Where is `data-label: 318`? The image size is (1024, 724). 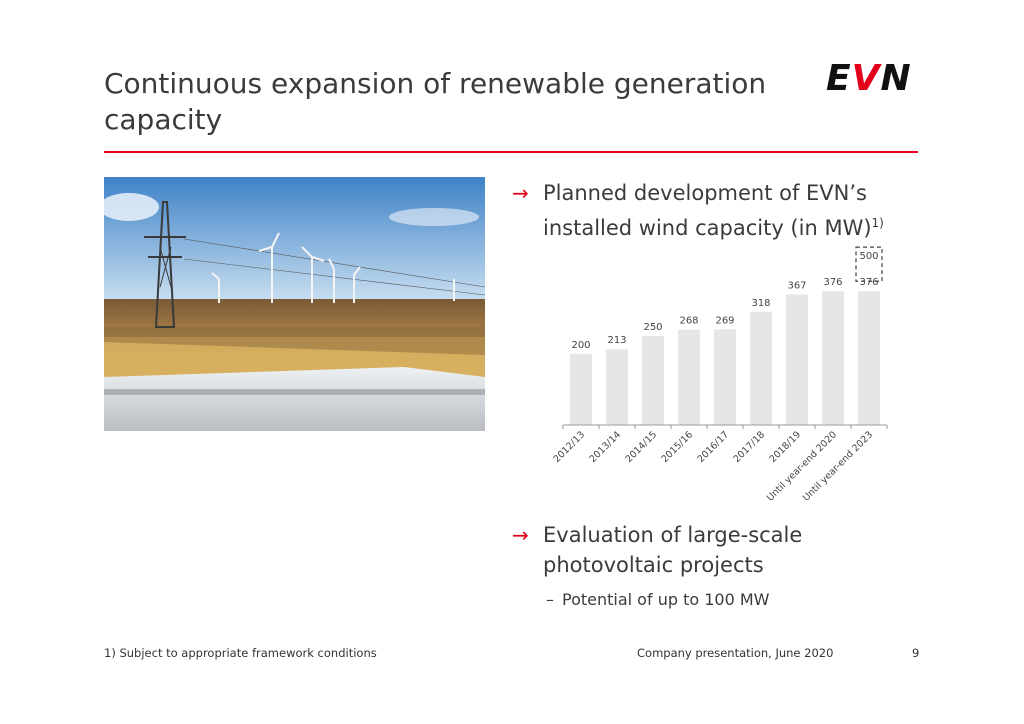 data-label: 318 is located at coordinates (760, 303).